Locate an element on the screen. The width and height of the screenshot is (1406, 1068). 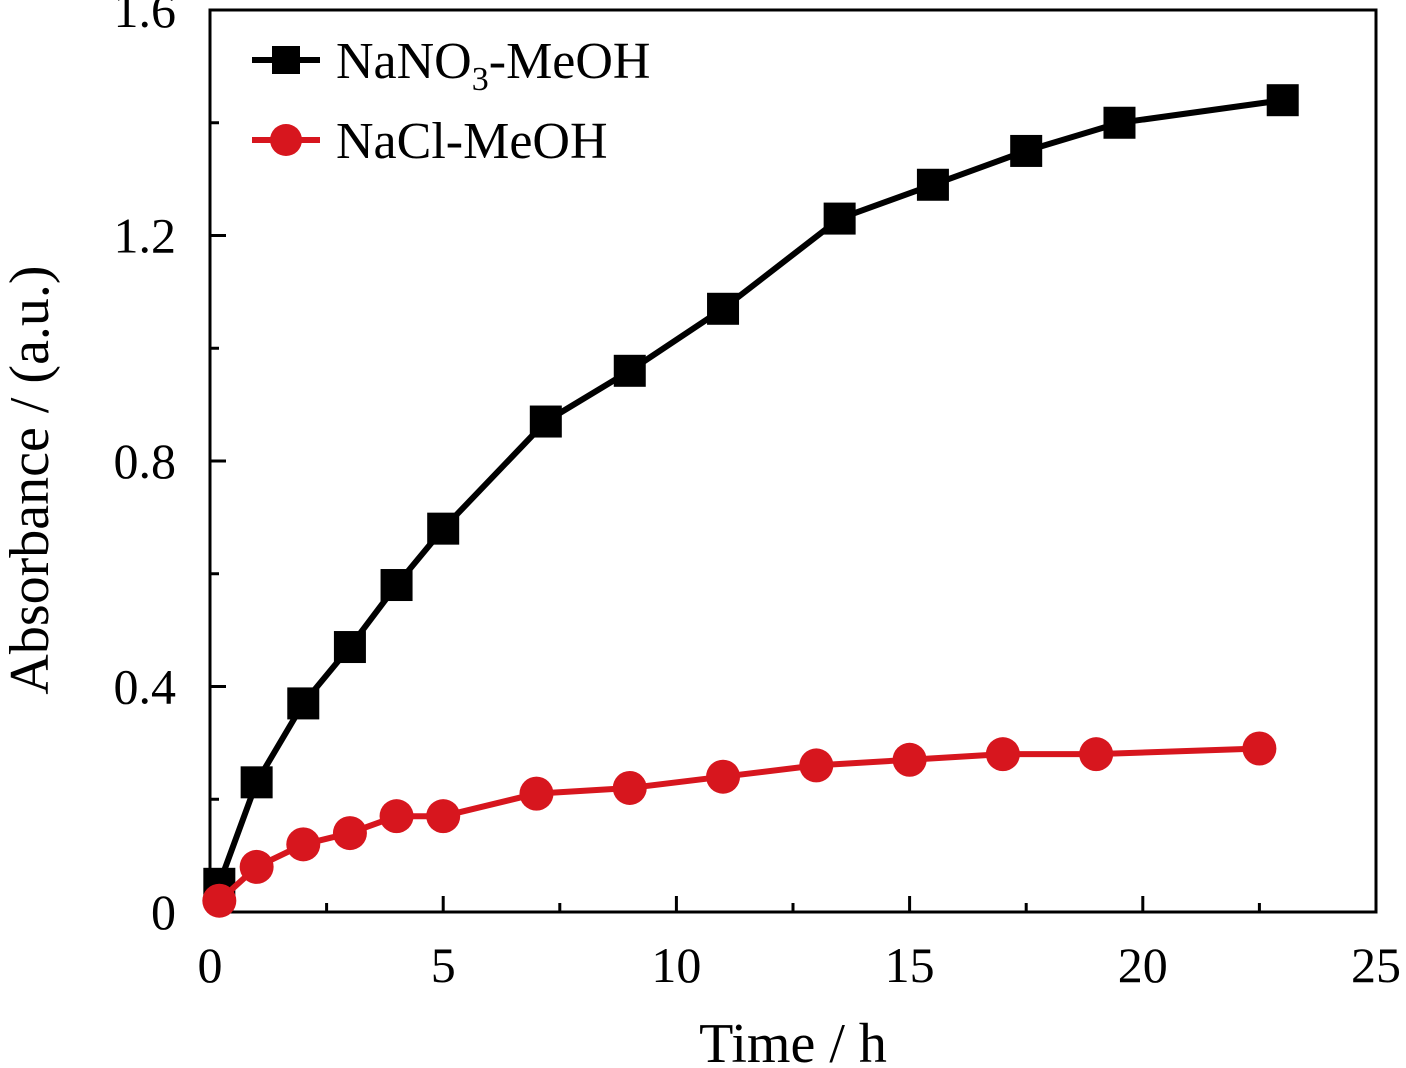
legend-label-nano3-sub: 3 is located at coordinates (480, 79).